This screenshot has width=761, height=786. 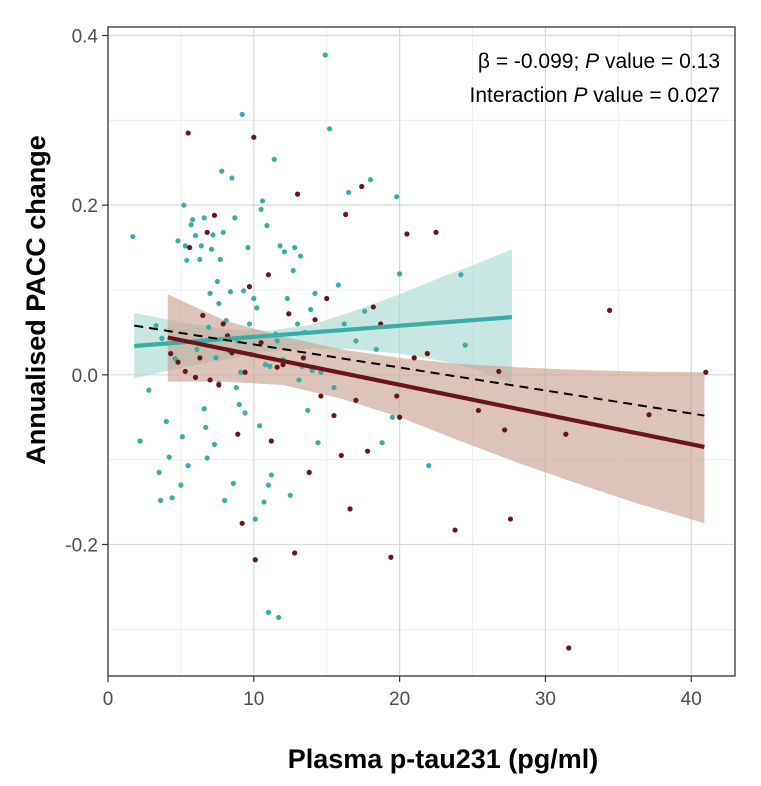 What do you see at coordinates (85, 206) in the screenshot?
I see `y-tick-label: 0.2` at bounding box center [85, 206].